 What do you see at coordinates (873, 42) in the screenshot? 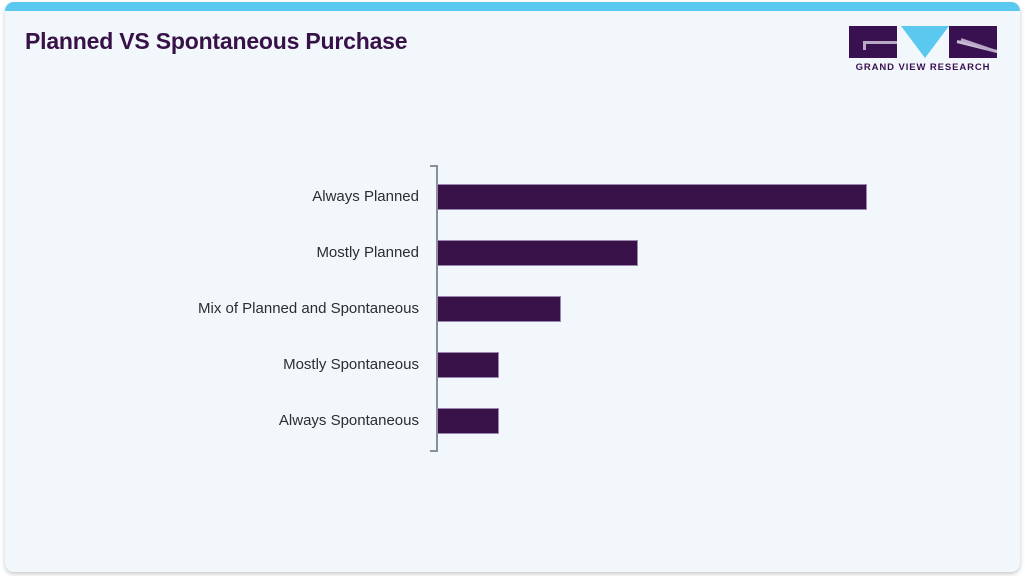
I see `logo-g-icon` at bounding box center [873, 42].